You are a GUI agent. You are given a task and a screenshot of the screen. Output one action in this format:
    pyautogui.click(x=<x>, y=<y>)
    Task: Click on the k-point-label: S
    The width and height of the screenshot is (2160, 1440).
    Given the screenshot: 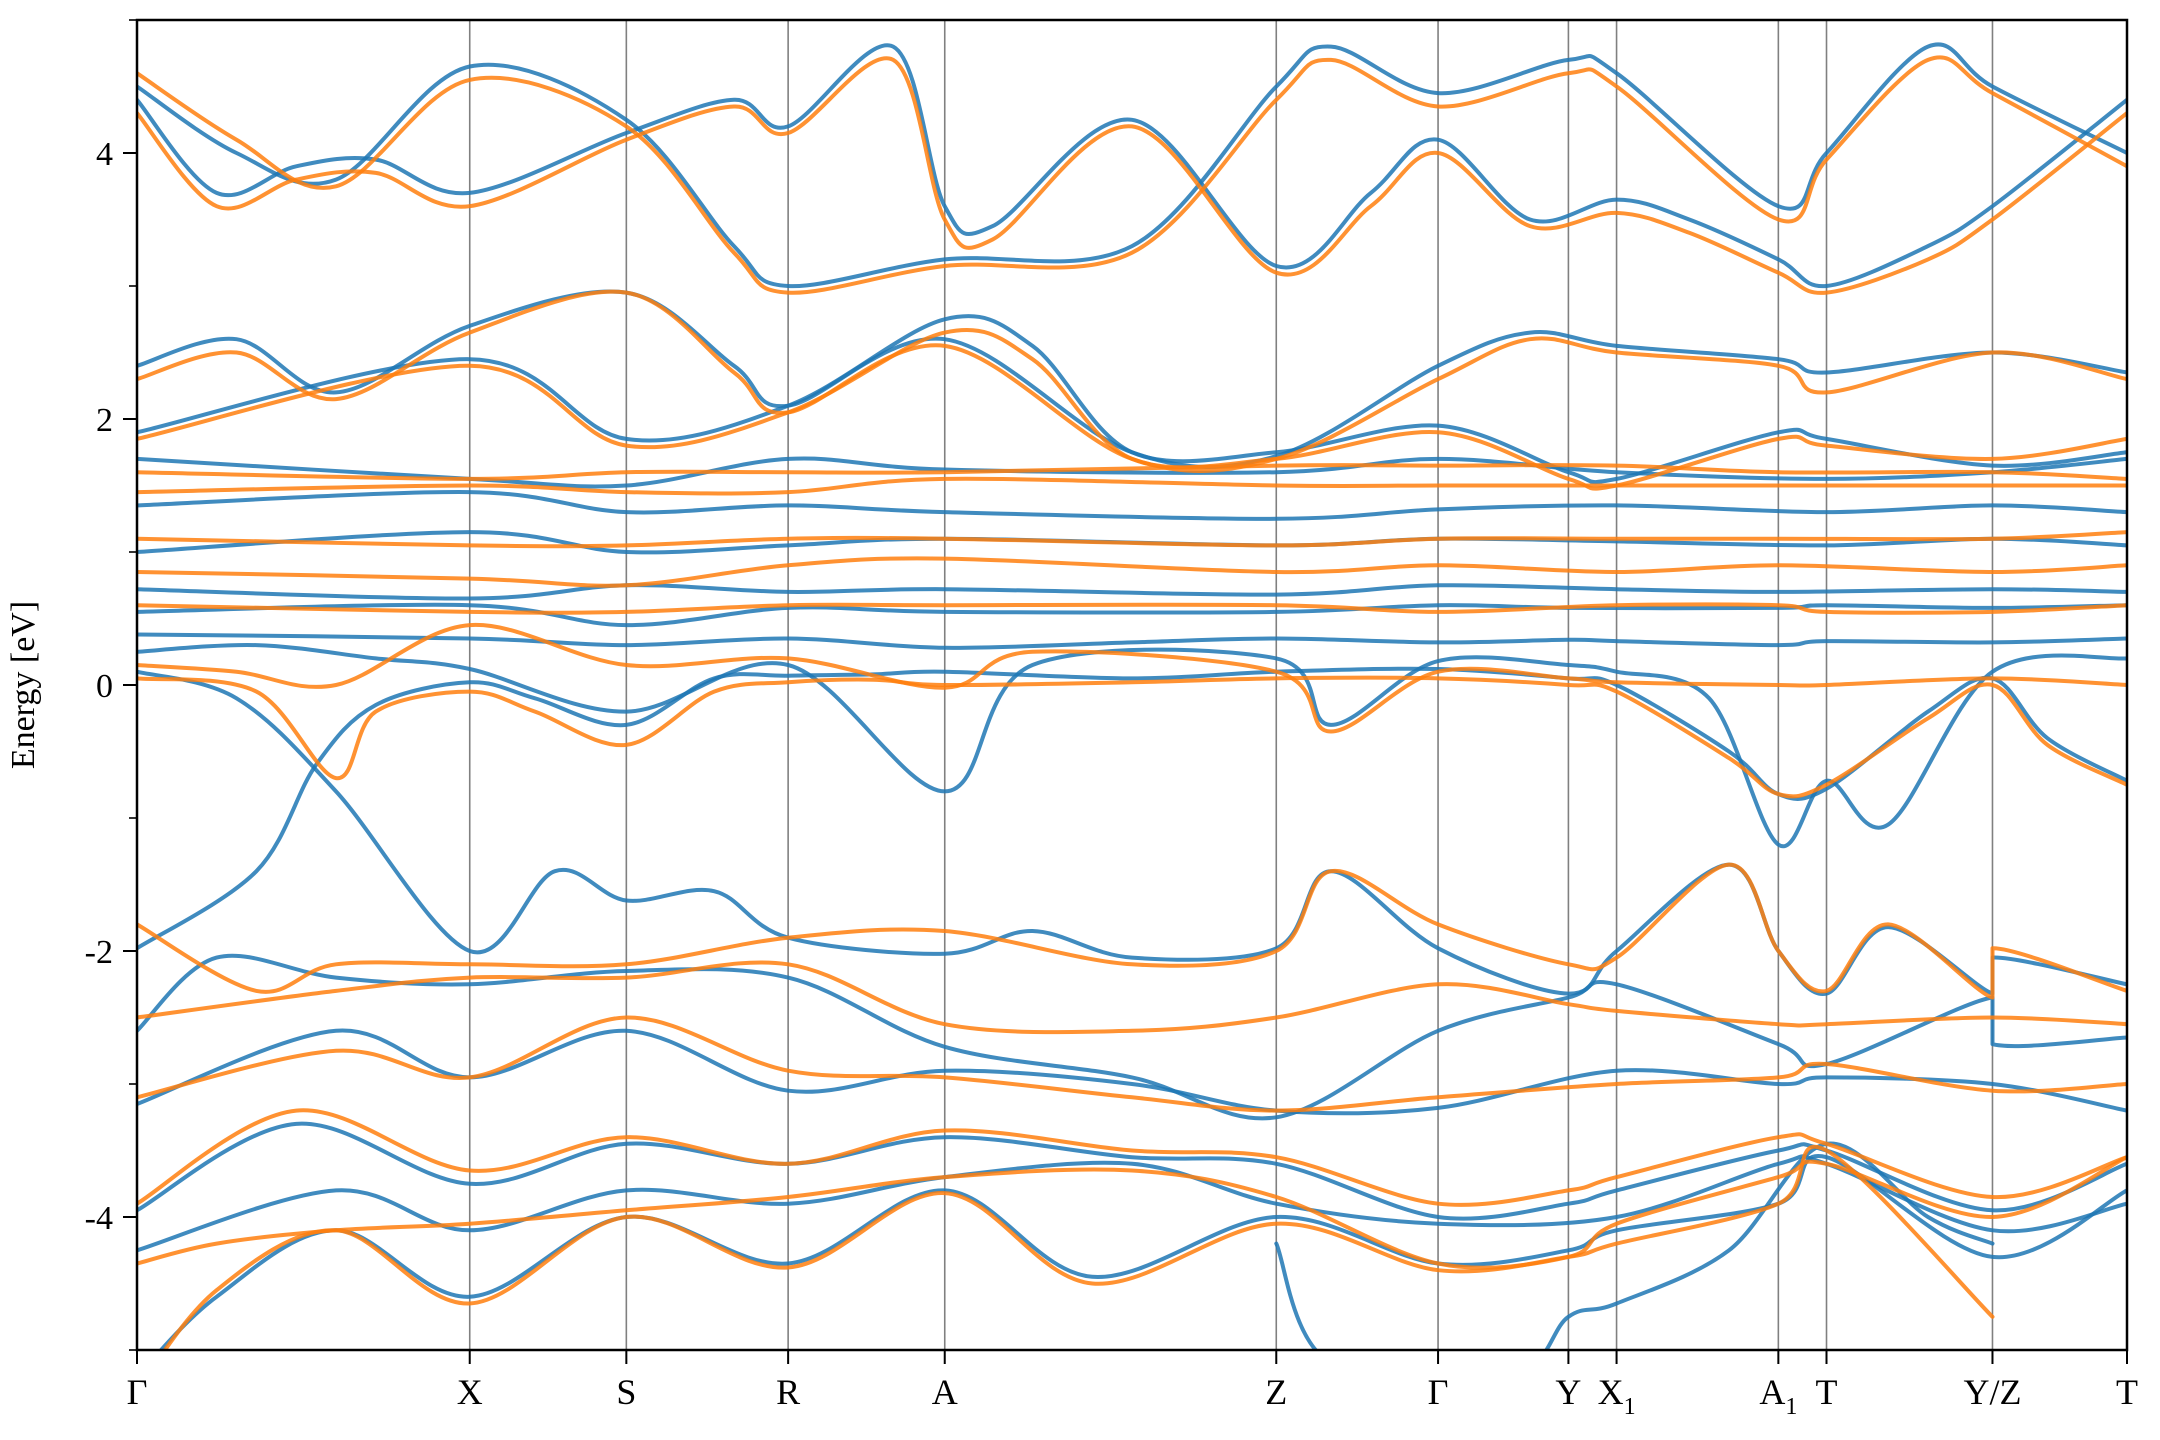 What is the action you would take?
    pyautogui.click(x=626, y=1392)
    